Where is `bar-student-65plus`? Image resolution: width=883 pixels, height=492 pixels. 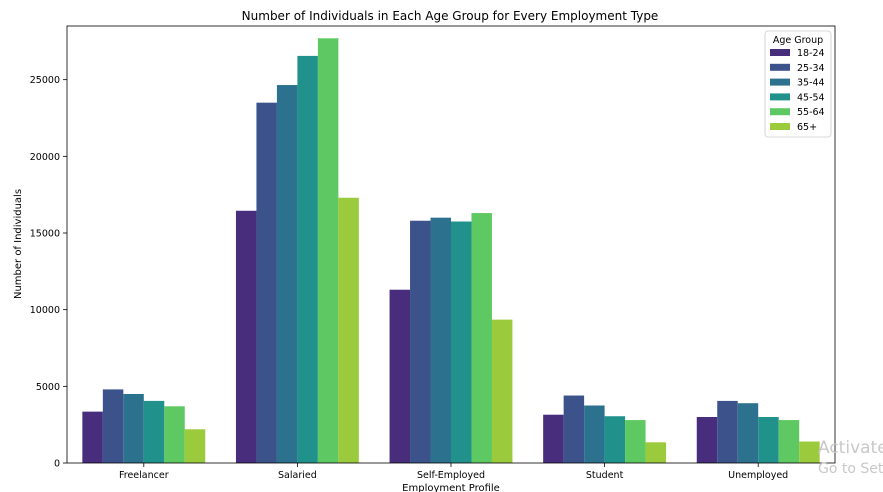
bar-student-65plus is located at coordinates (656, 452).